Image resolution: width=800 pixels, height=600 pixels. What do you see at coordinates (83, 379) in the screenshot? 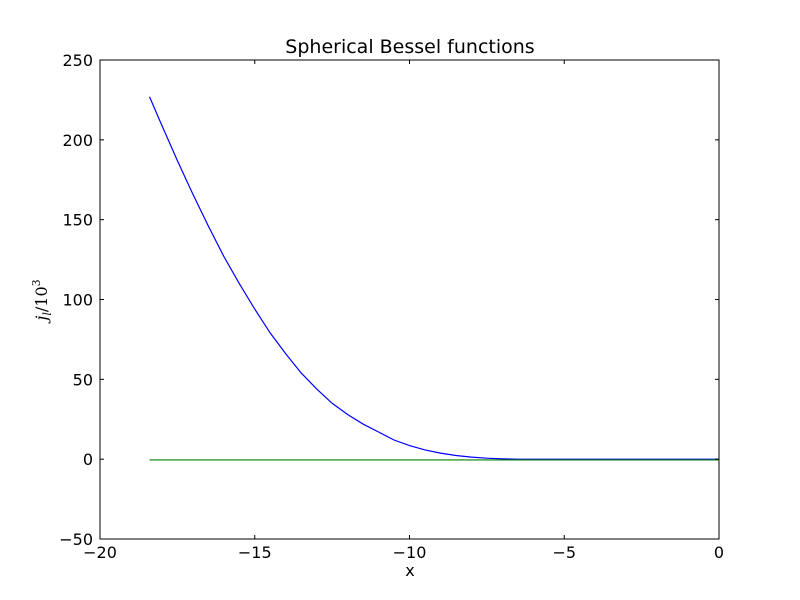
I see `y-tick-label: 50` at bounding box center [83, 379].